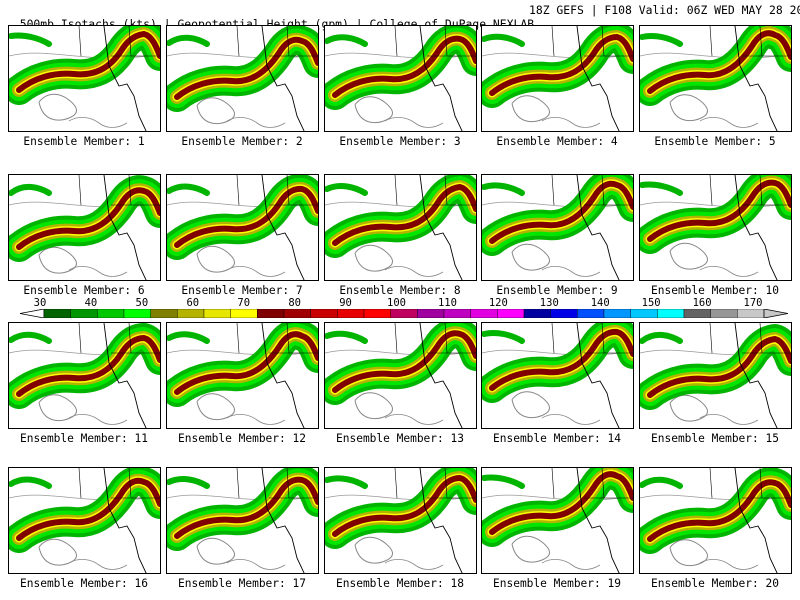 The height and width of the screenshot is (600, 800). I want to click on ensemble-member-label: Ensemble Member: 11, so click(84, 438).